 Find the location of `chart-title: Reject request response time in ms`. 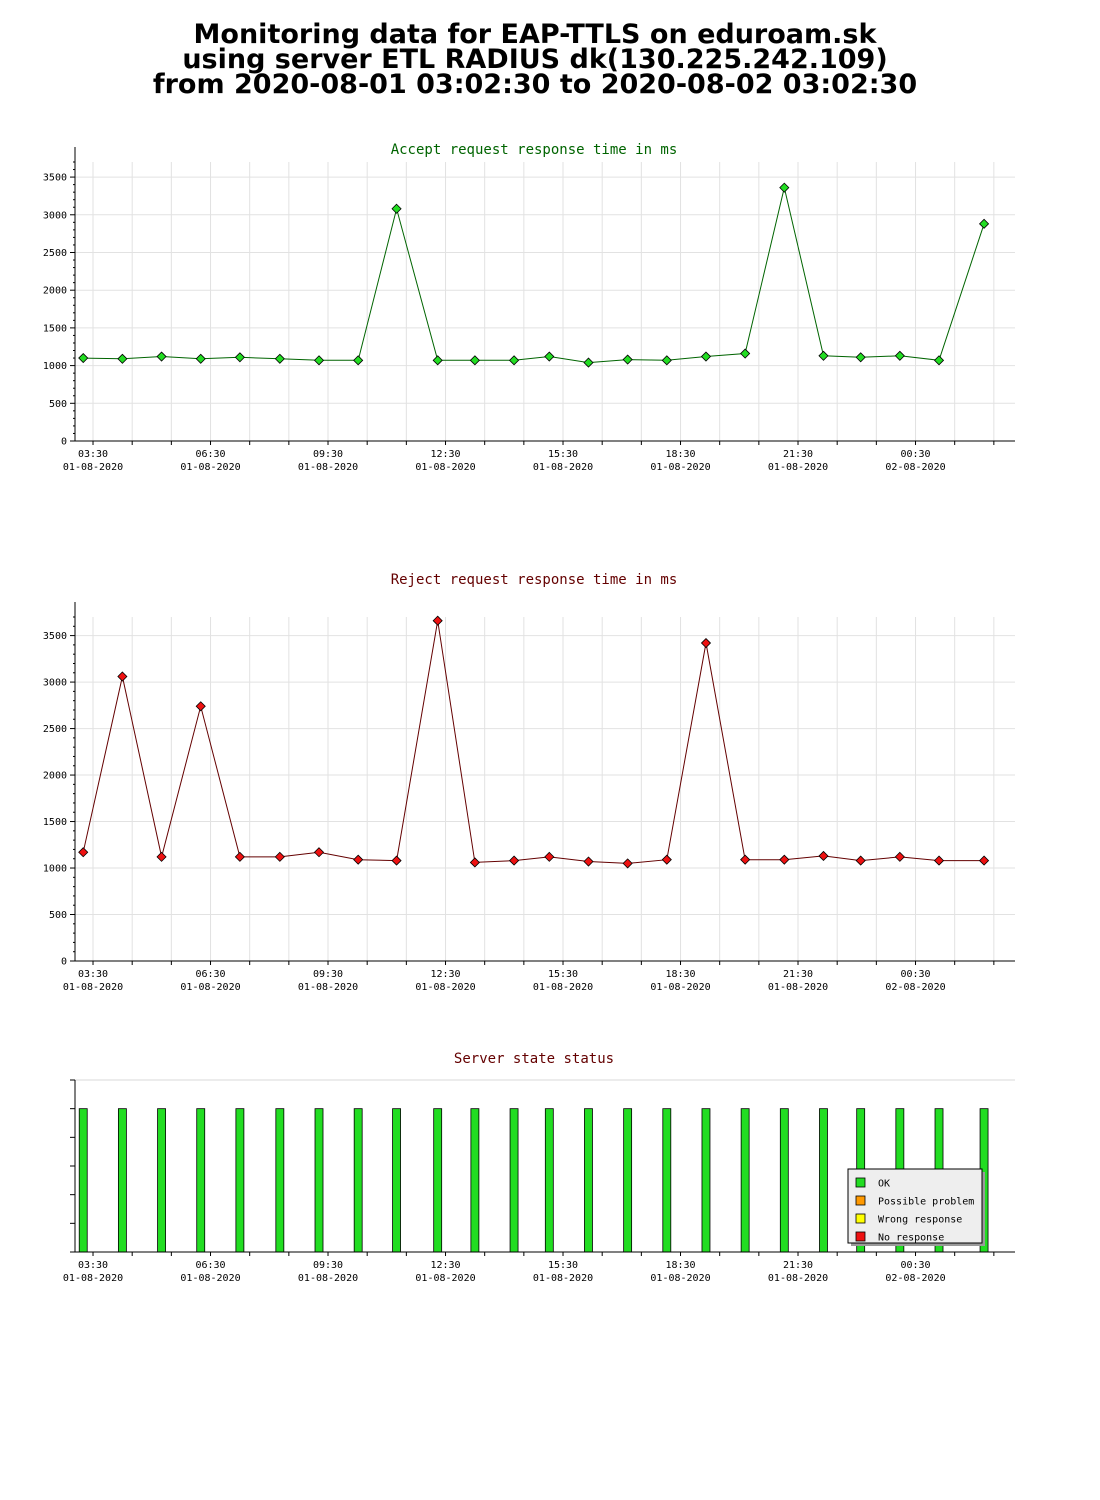

chart-title: Reject request response time in ms is located at coordinates (534, 580).